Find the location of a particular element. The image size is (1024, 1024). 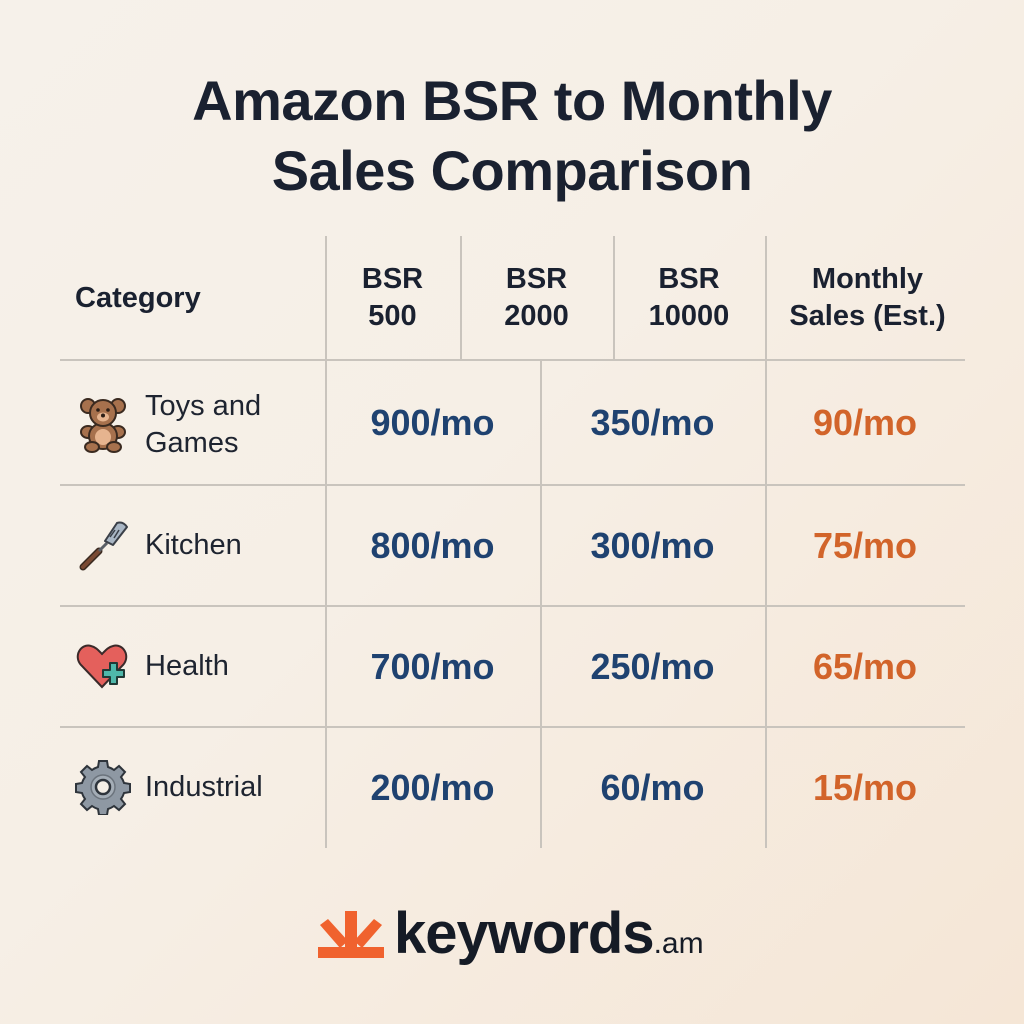

category-toys-and-games: Toys and Games is located at coordinates (168, 425).